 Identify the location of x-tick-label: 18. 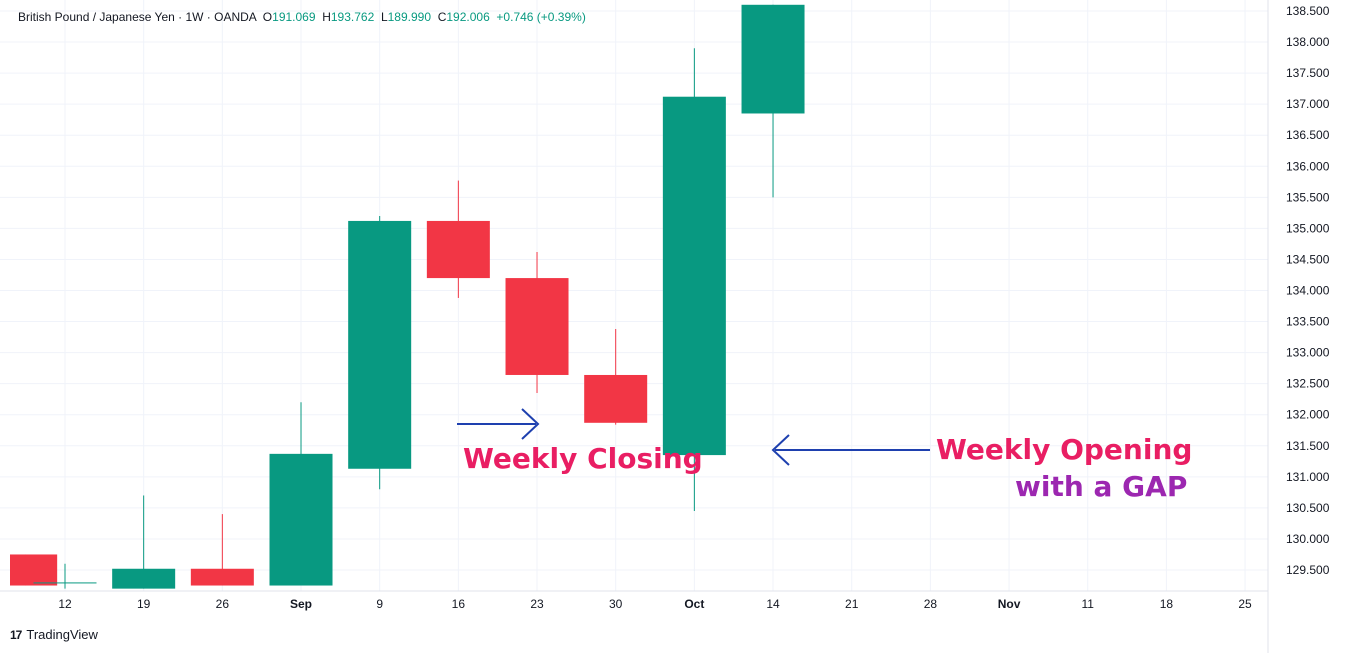
(1167, 604).